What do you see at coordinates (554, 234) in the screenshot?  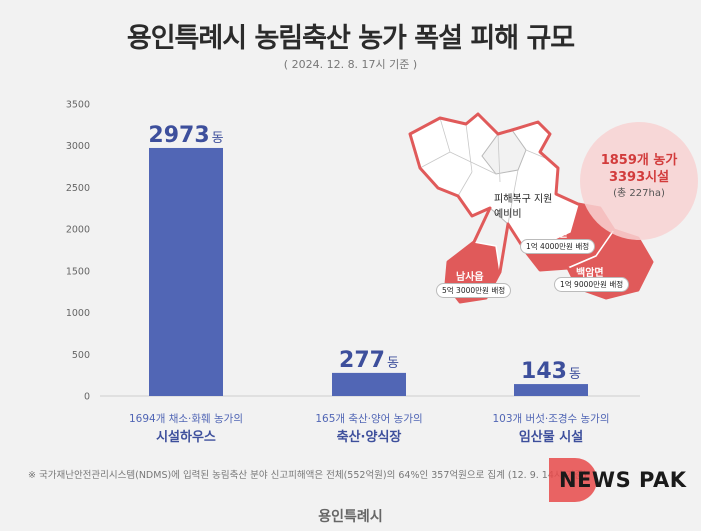 I see `map-label-wonsam: 원삼면` at bounding box center [554, 234].